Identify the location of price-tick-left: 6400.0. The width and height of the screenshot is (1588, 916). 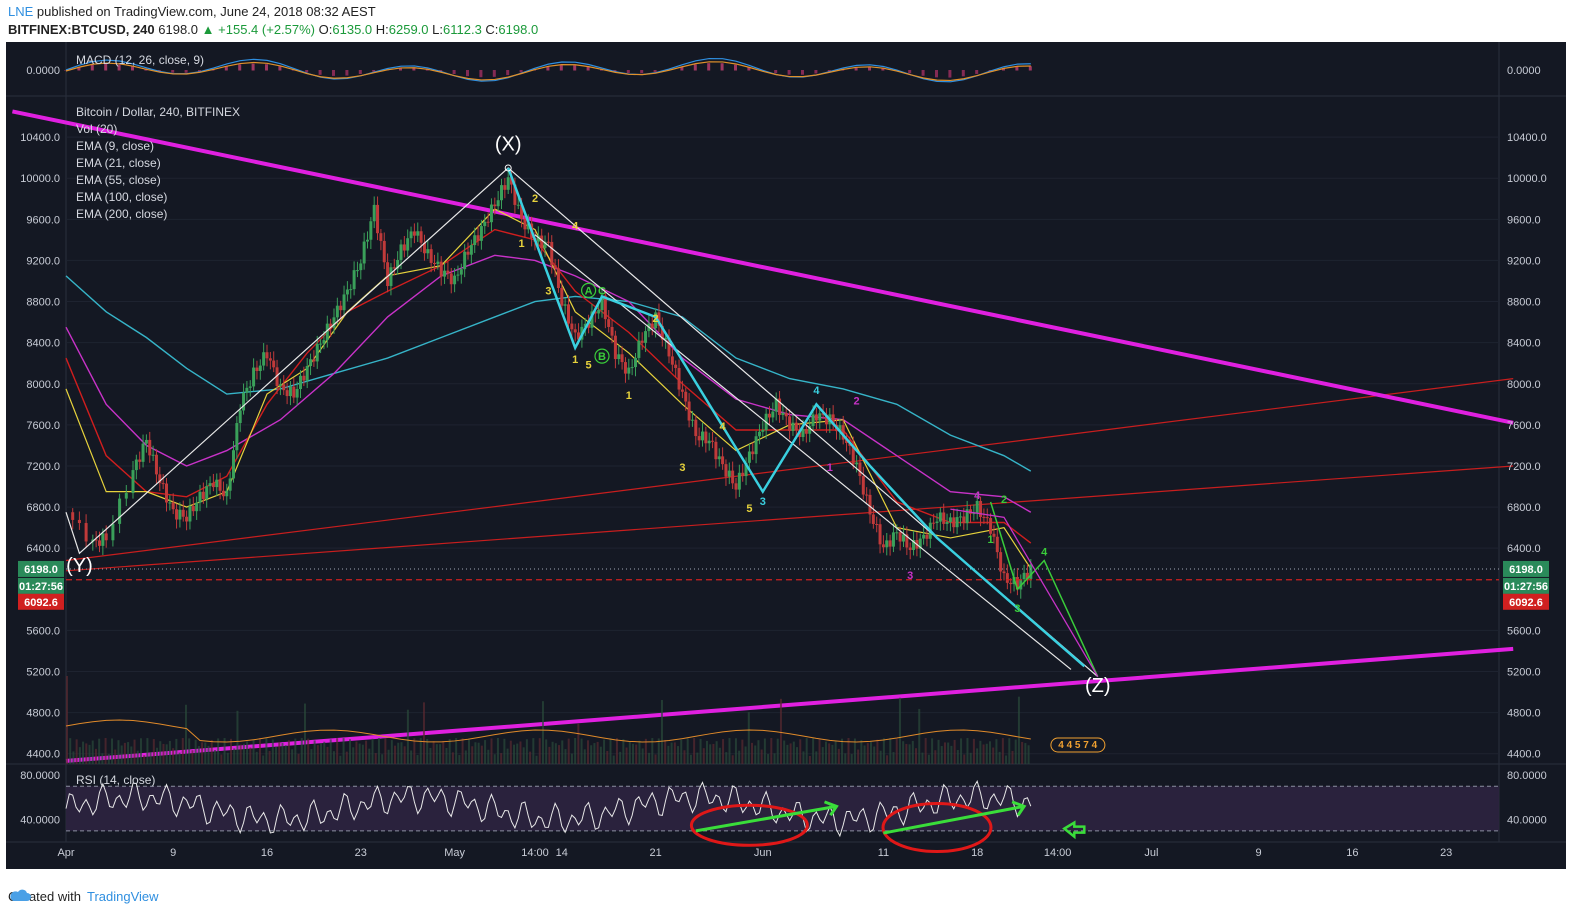
(43, 549).